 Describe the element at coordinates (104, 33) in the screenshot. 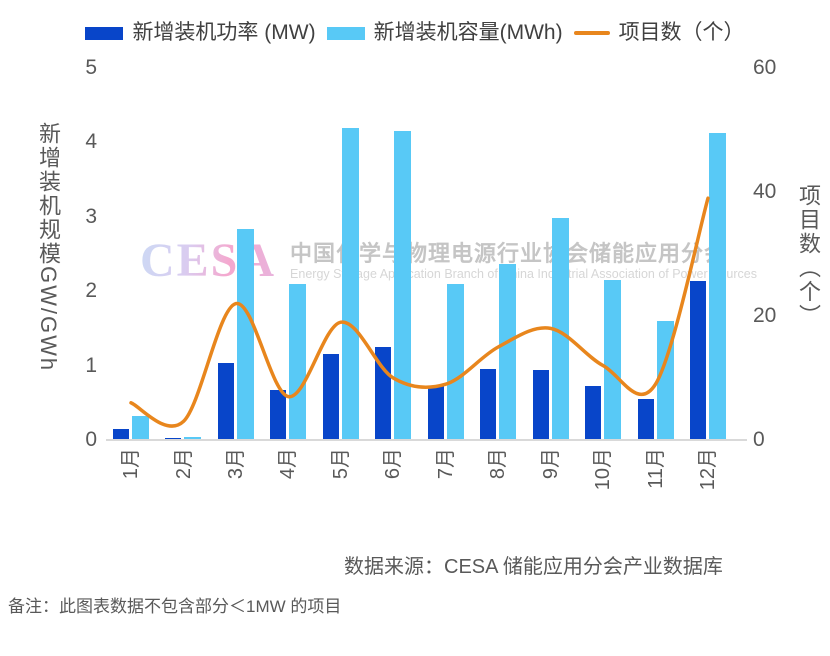

I see `power-bar-swatch` at that location.